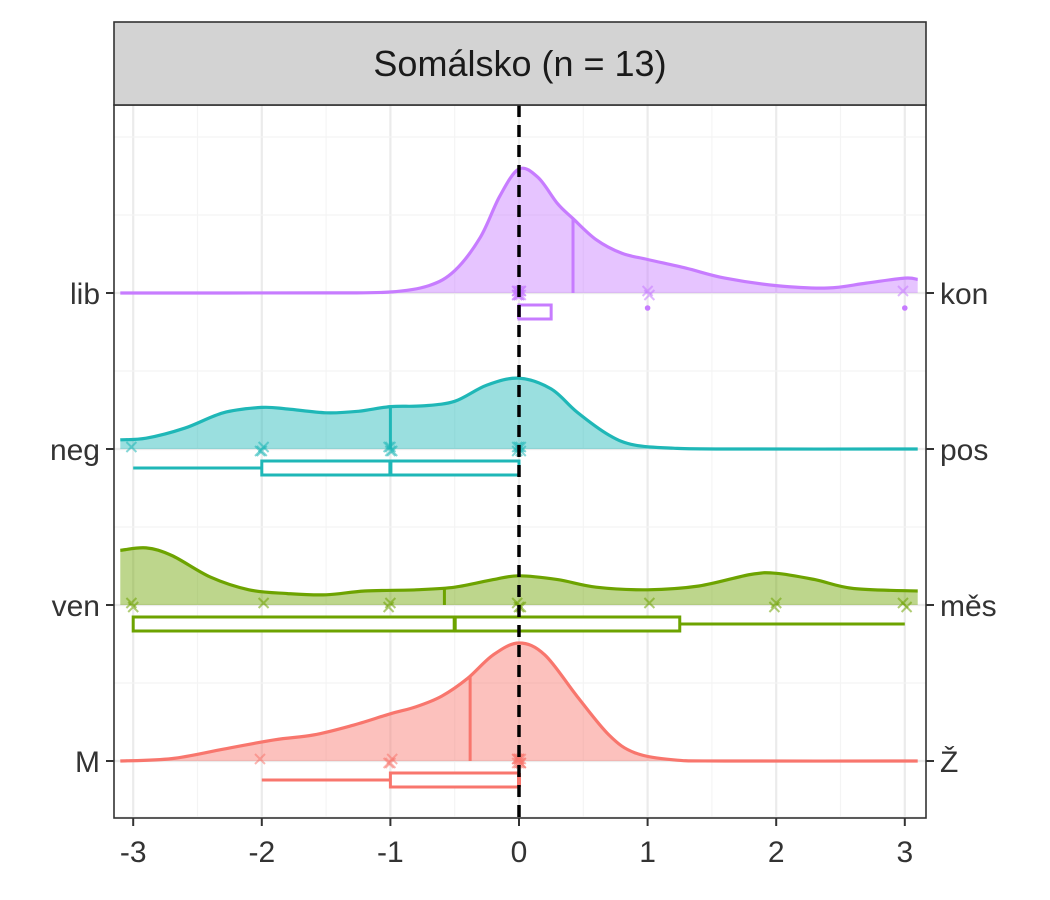 The image size is (1050, 900). What do you see at coordinates (87, 762) in the screenshot?
I see `y-tick-label-left: M` at bounding box center [87, 762].